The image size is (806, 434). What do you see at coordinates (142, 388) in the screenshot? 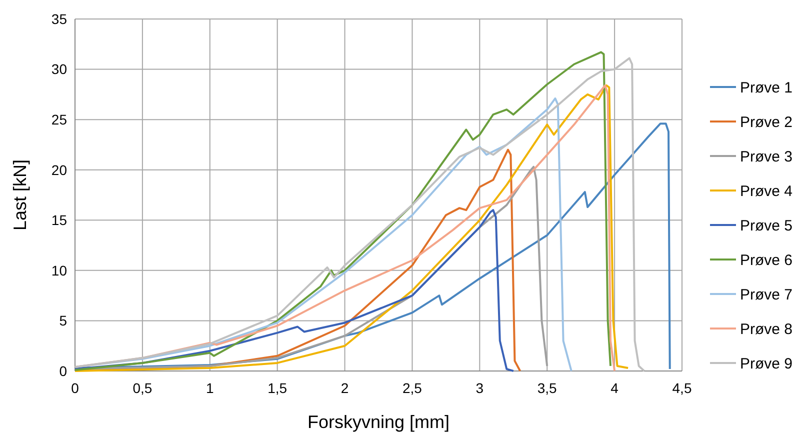
I see `x-tick-label: 0,5` at bounding box center [142, 388].